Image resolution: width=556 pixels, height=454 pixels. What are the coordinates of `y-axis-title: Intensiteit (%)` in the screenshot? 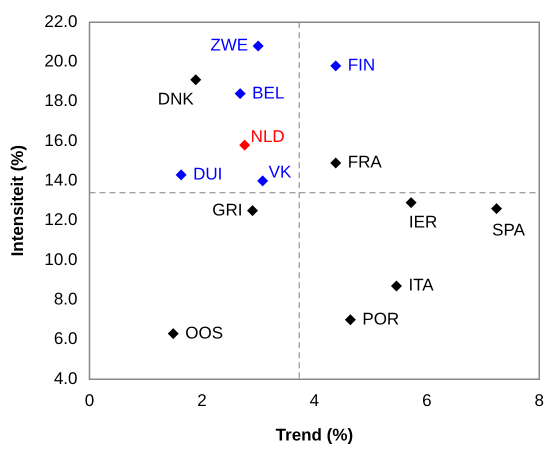 It's located at (17, 200).